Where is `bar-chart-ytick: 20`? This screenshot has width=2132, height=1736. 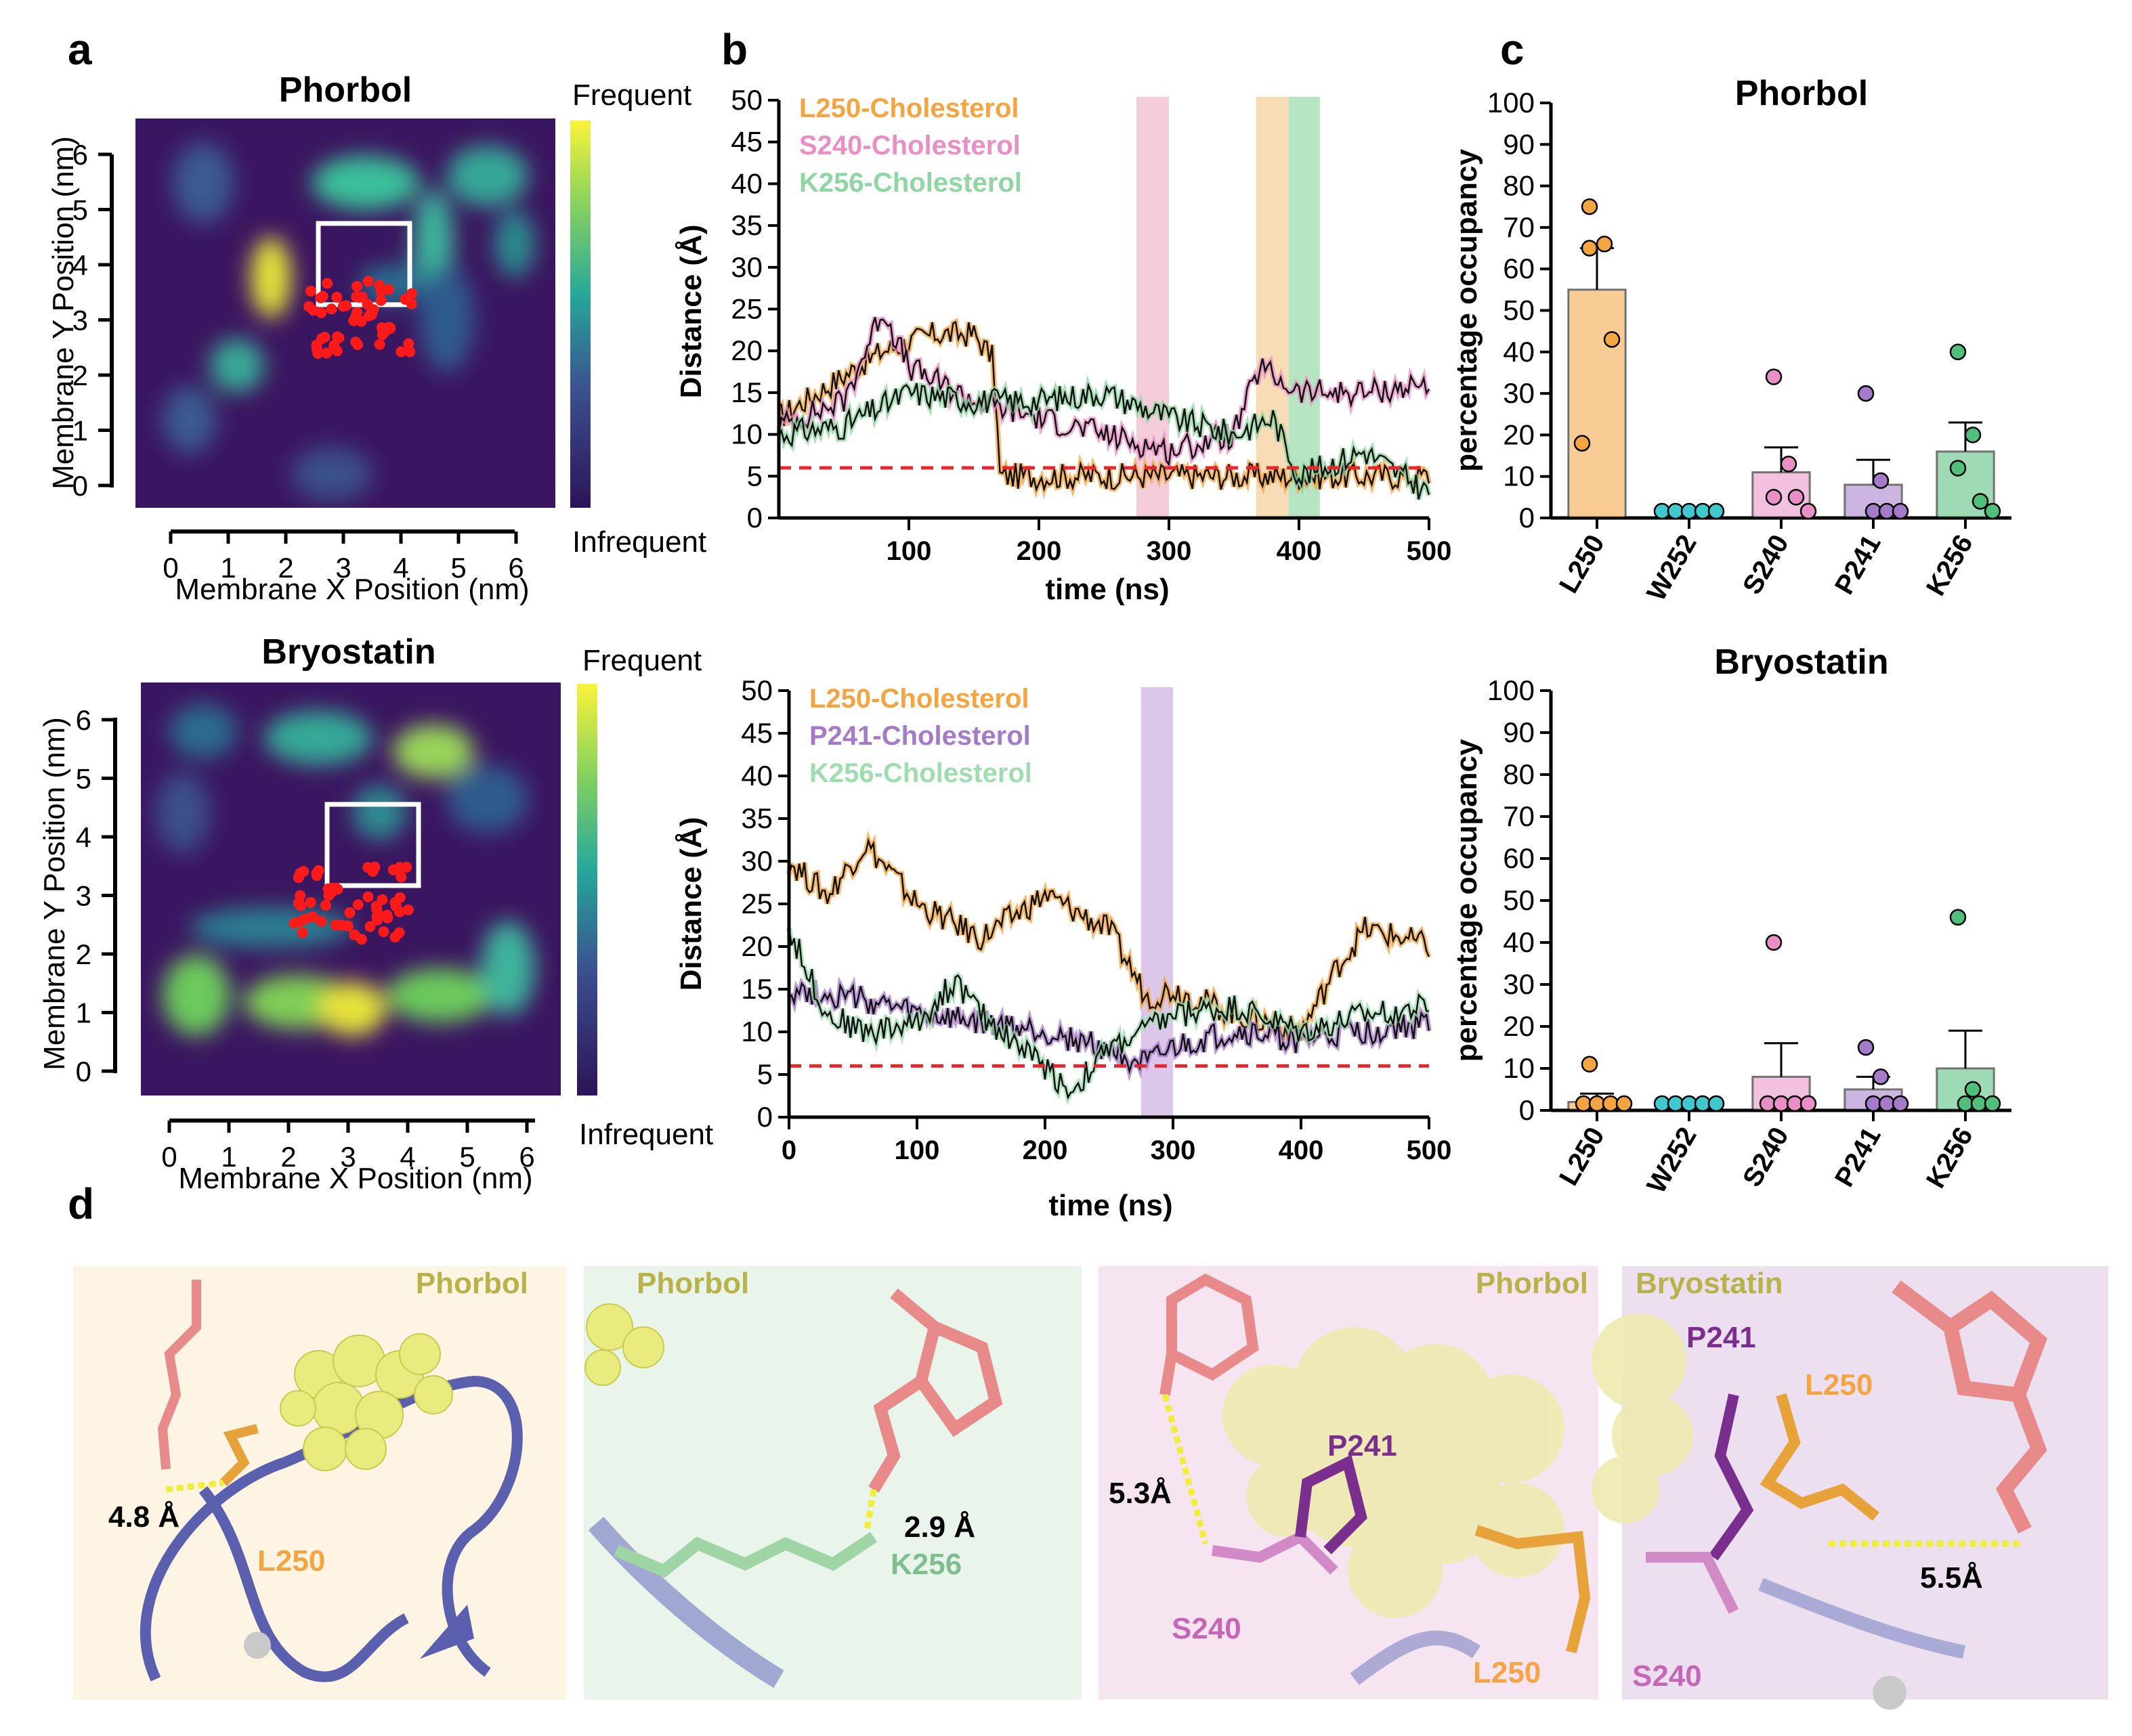 bar-chart-ytick: 20 is located at coordinates (1519, 1026).